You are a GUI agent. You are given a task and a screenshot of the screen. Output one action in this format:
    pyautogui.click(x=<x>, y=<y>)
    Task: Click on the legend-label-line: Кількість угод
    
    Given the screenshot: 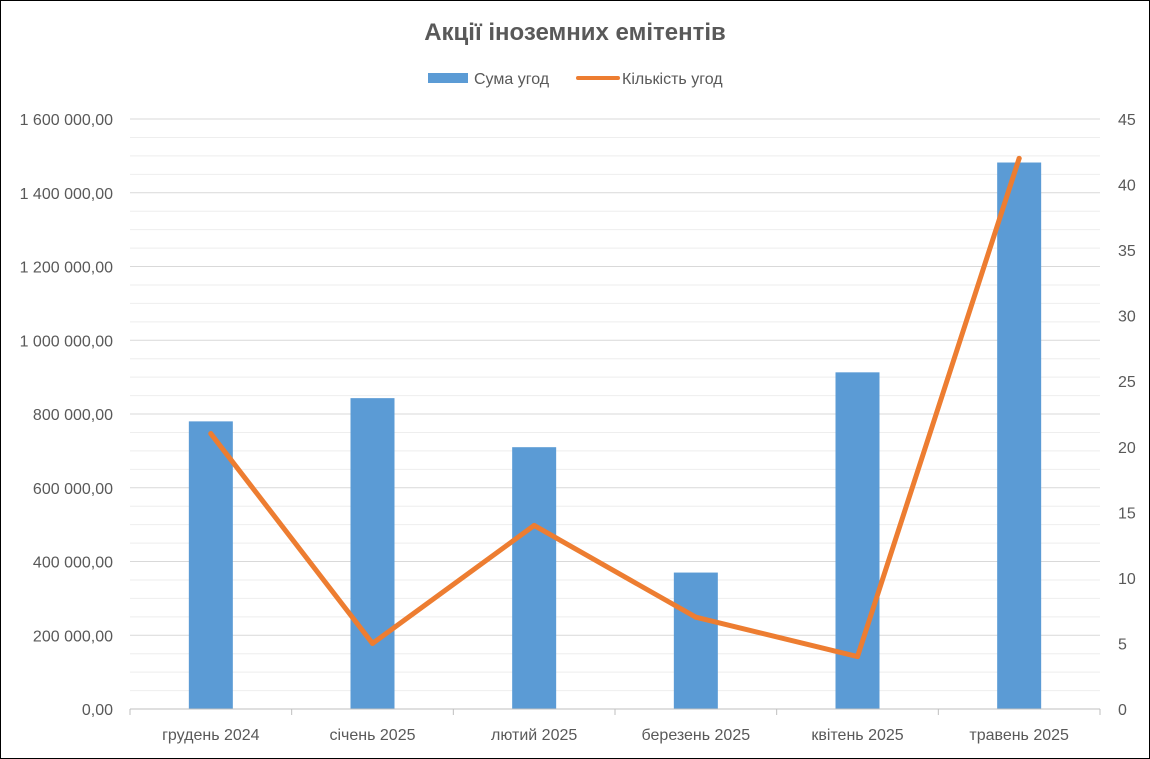 What is the action you would take?
    pyautogui.click(x=672, y=79)
    